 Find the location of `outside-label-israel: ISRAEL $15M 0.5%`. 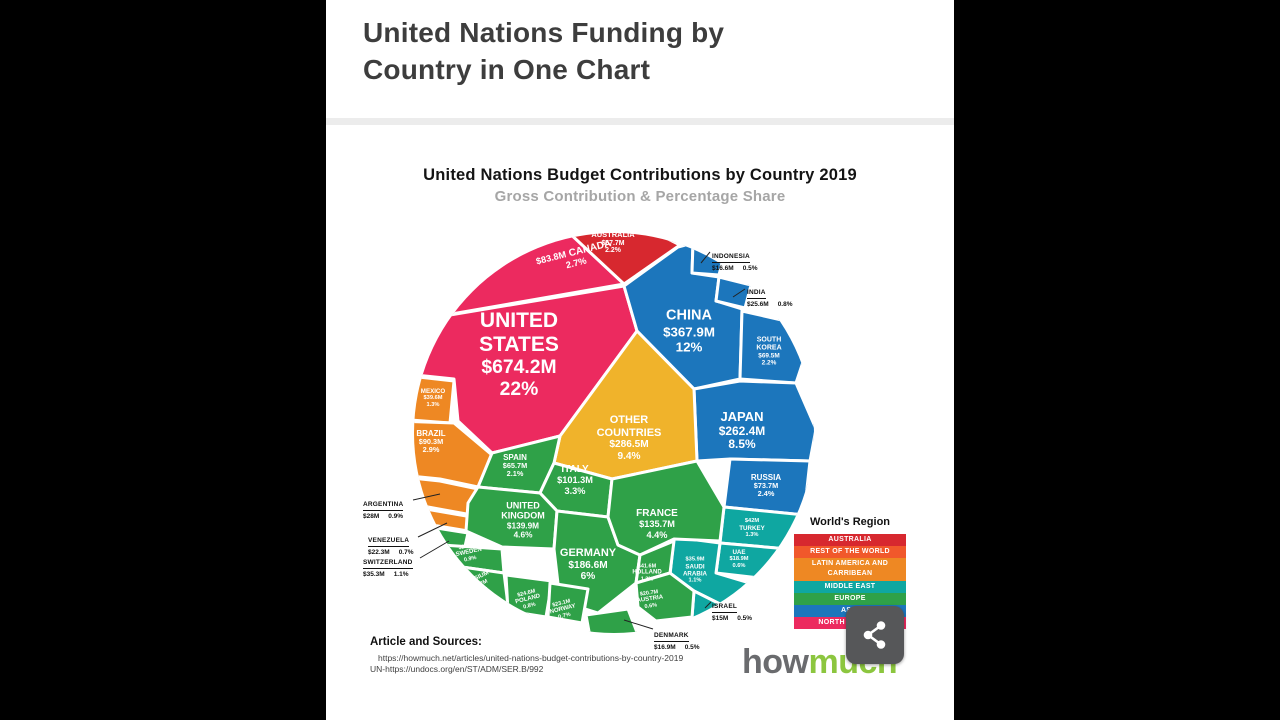

outside-label-israel: ISRAEL $15M 0.5% is located at coordinates (732, 612).